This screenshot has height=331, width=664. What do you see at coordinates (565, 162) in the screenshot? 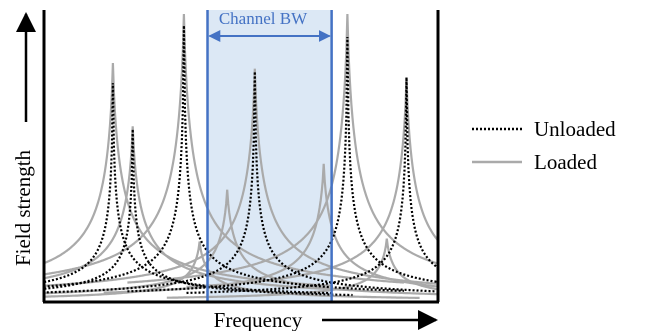
I see `legend-loaded-label: Loaded` at bounding box center [565, 162].